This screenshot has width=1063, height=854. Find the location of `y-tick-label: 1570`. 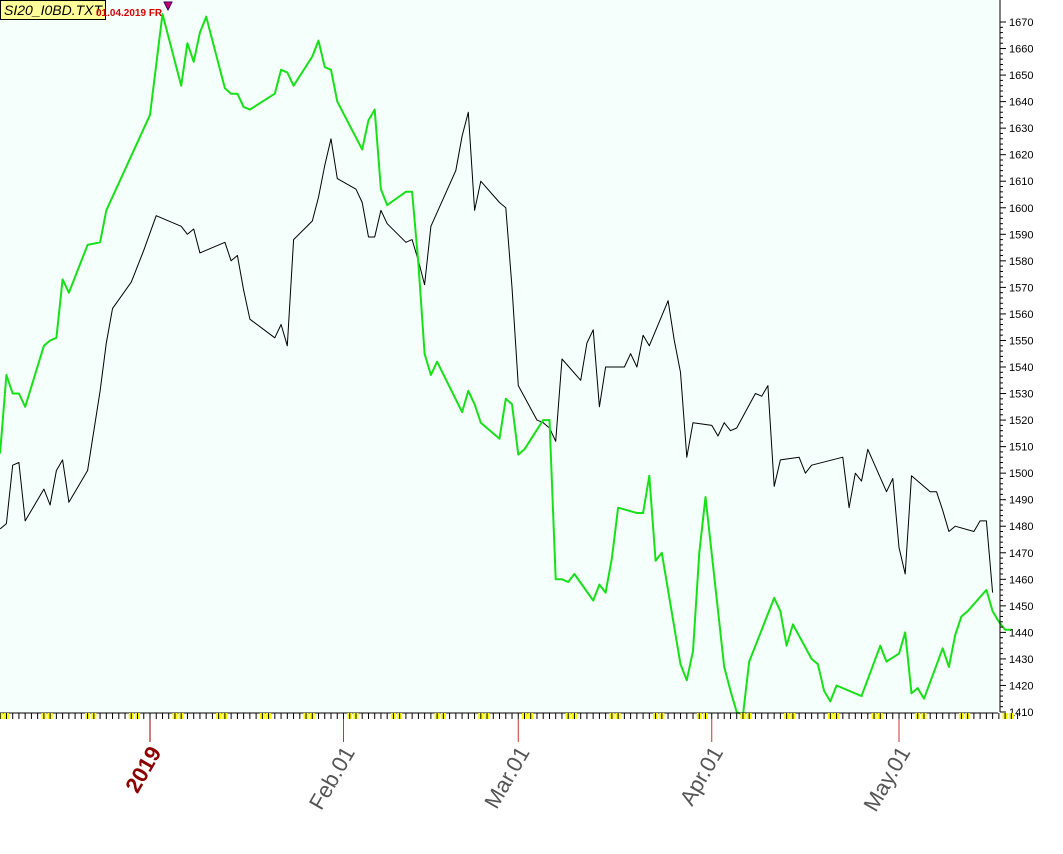

y-tick-label: 1570 is located at coordinates (1021, 288).